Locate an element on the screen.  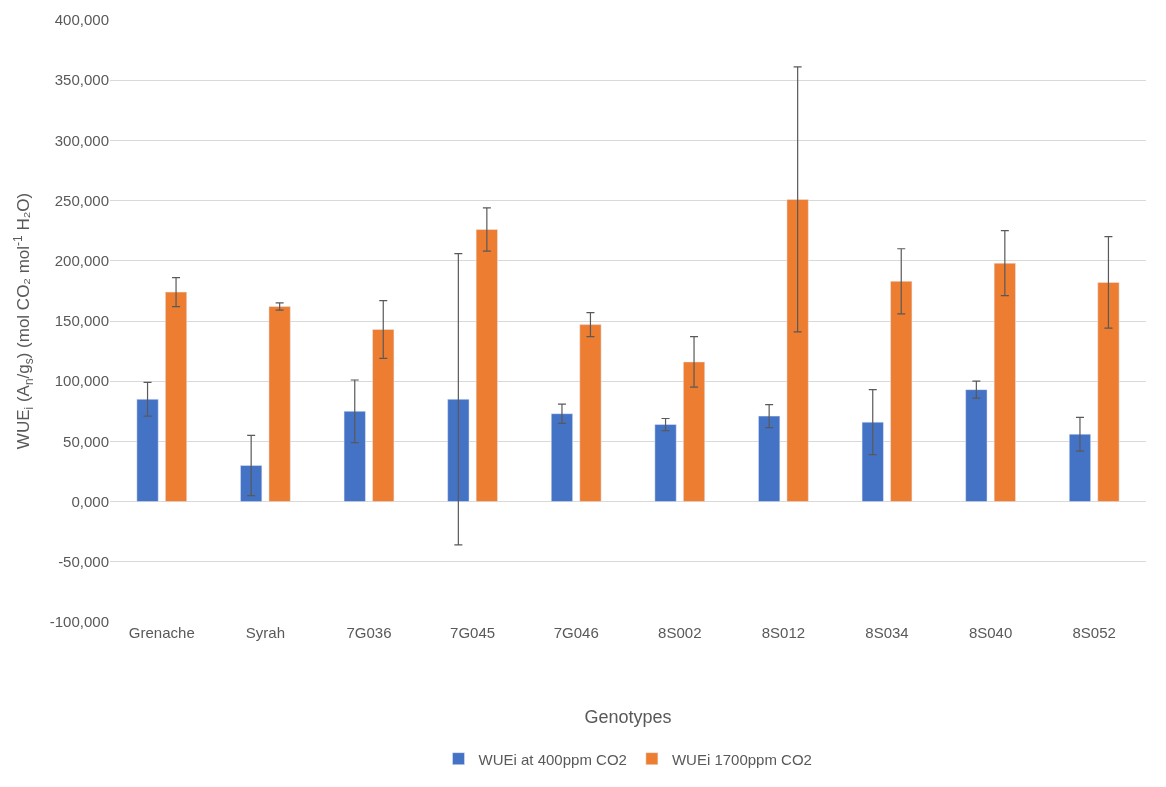
x-tick-label: 8S052 is located at coordinates (1094, 632).